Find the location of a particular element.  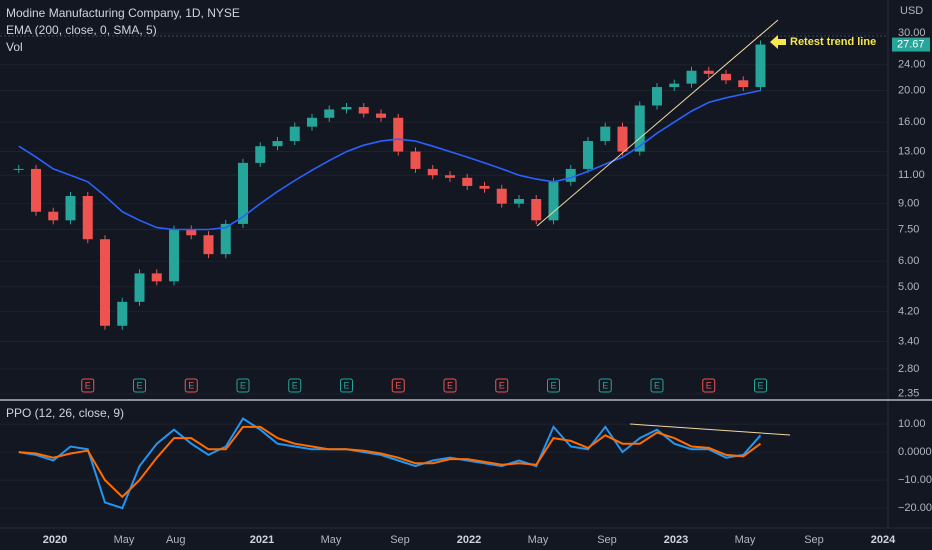

y-tick-label: 30.00 is located at coordinates (912, 33).